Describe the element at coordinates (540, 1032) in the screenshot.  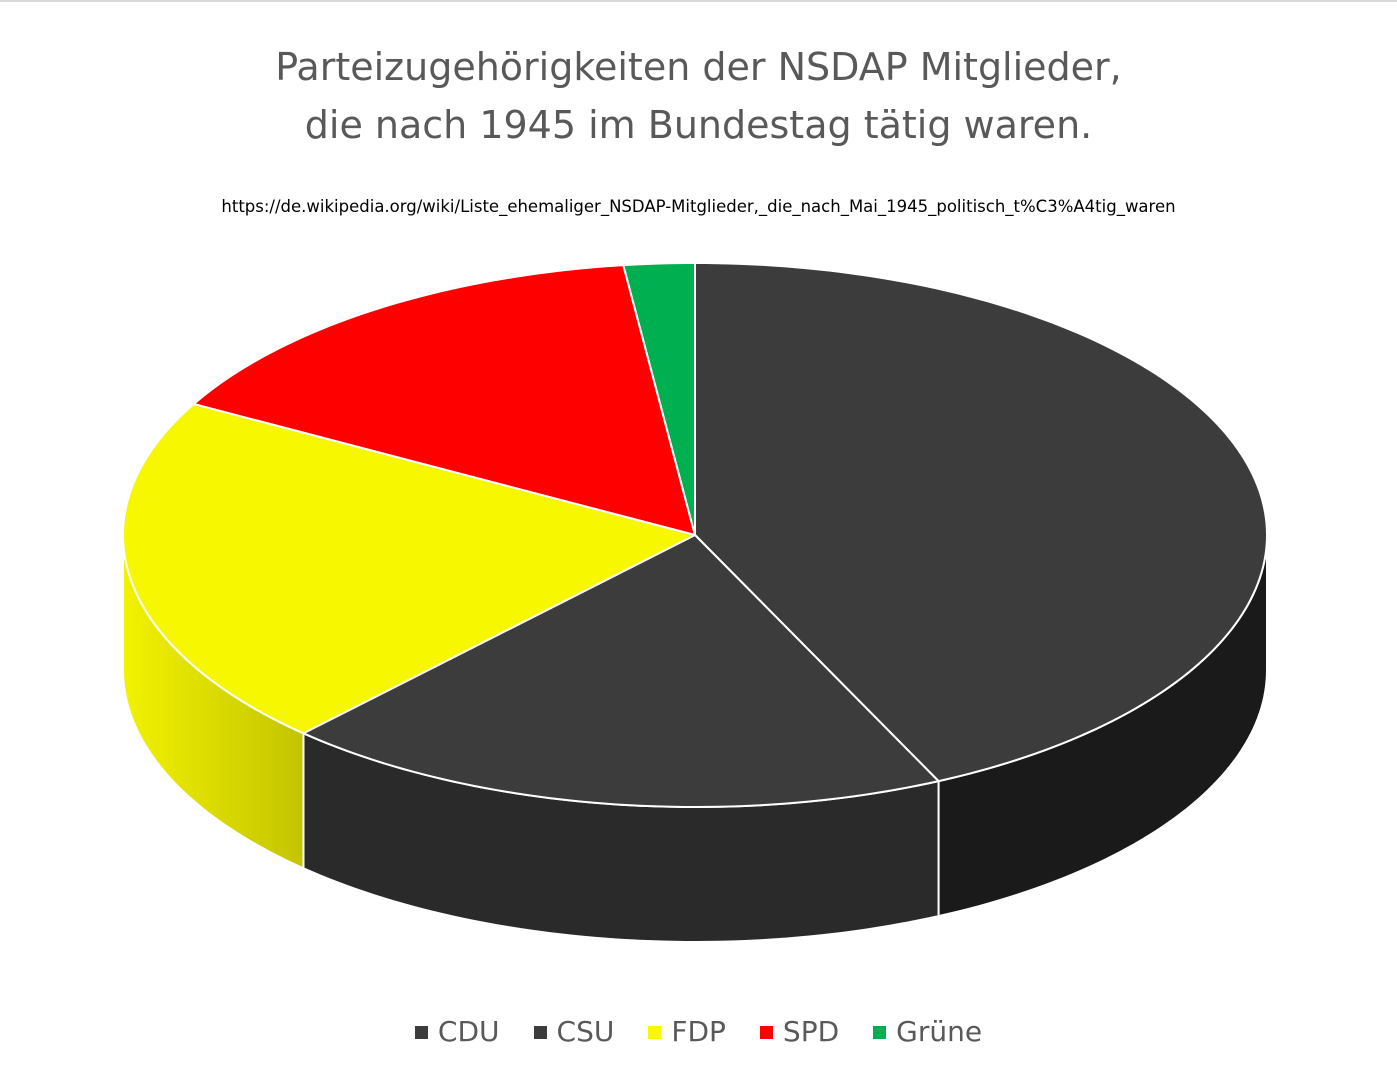
I see `legend-swatch-csu` at that location.